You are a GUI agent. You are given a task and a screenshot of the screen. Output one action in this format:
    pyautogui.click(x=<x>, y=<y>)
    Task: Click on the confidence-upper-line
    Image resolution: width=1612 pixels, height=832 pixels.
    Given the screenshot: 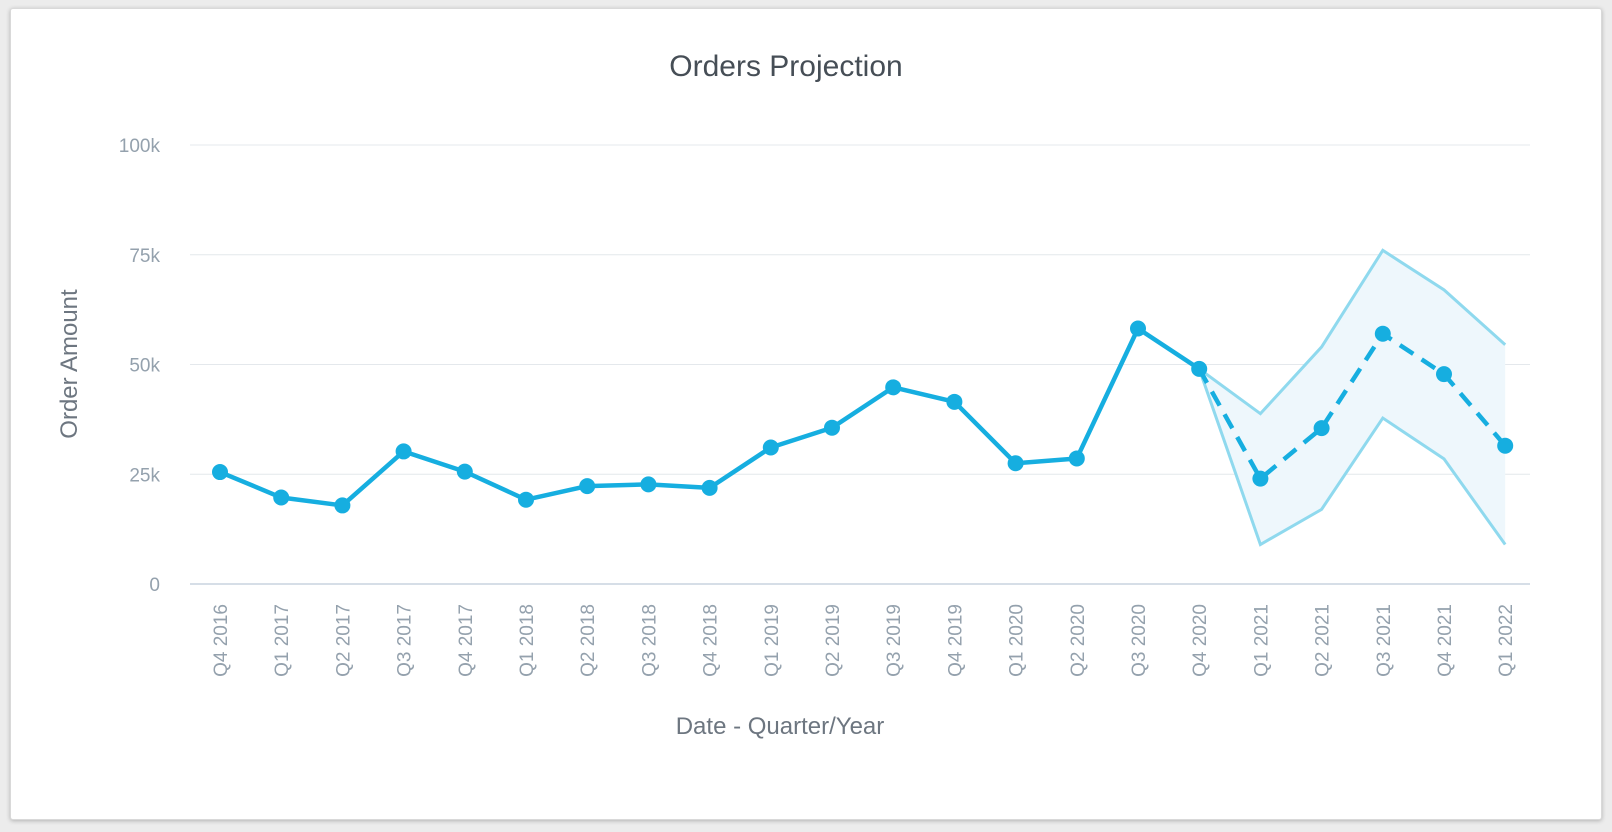 What is the action you would take?
    pyautogui.click(x=1352, y=332)
    